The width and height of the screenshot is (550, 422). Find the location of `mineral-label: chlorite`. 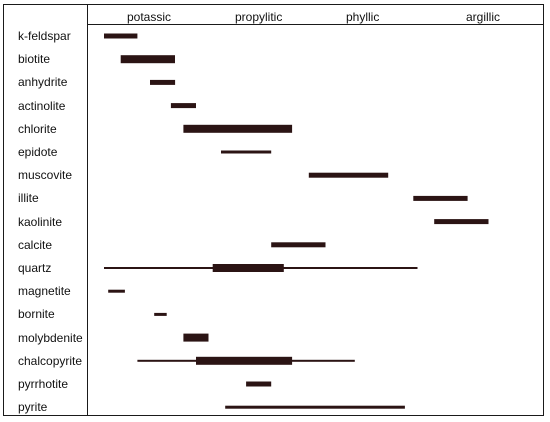

mineral-label: chlorite is located at coordinates (37, 128).